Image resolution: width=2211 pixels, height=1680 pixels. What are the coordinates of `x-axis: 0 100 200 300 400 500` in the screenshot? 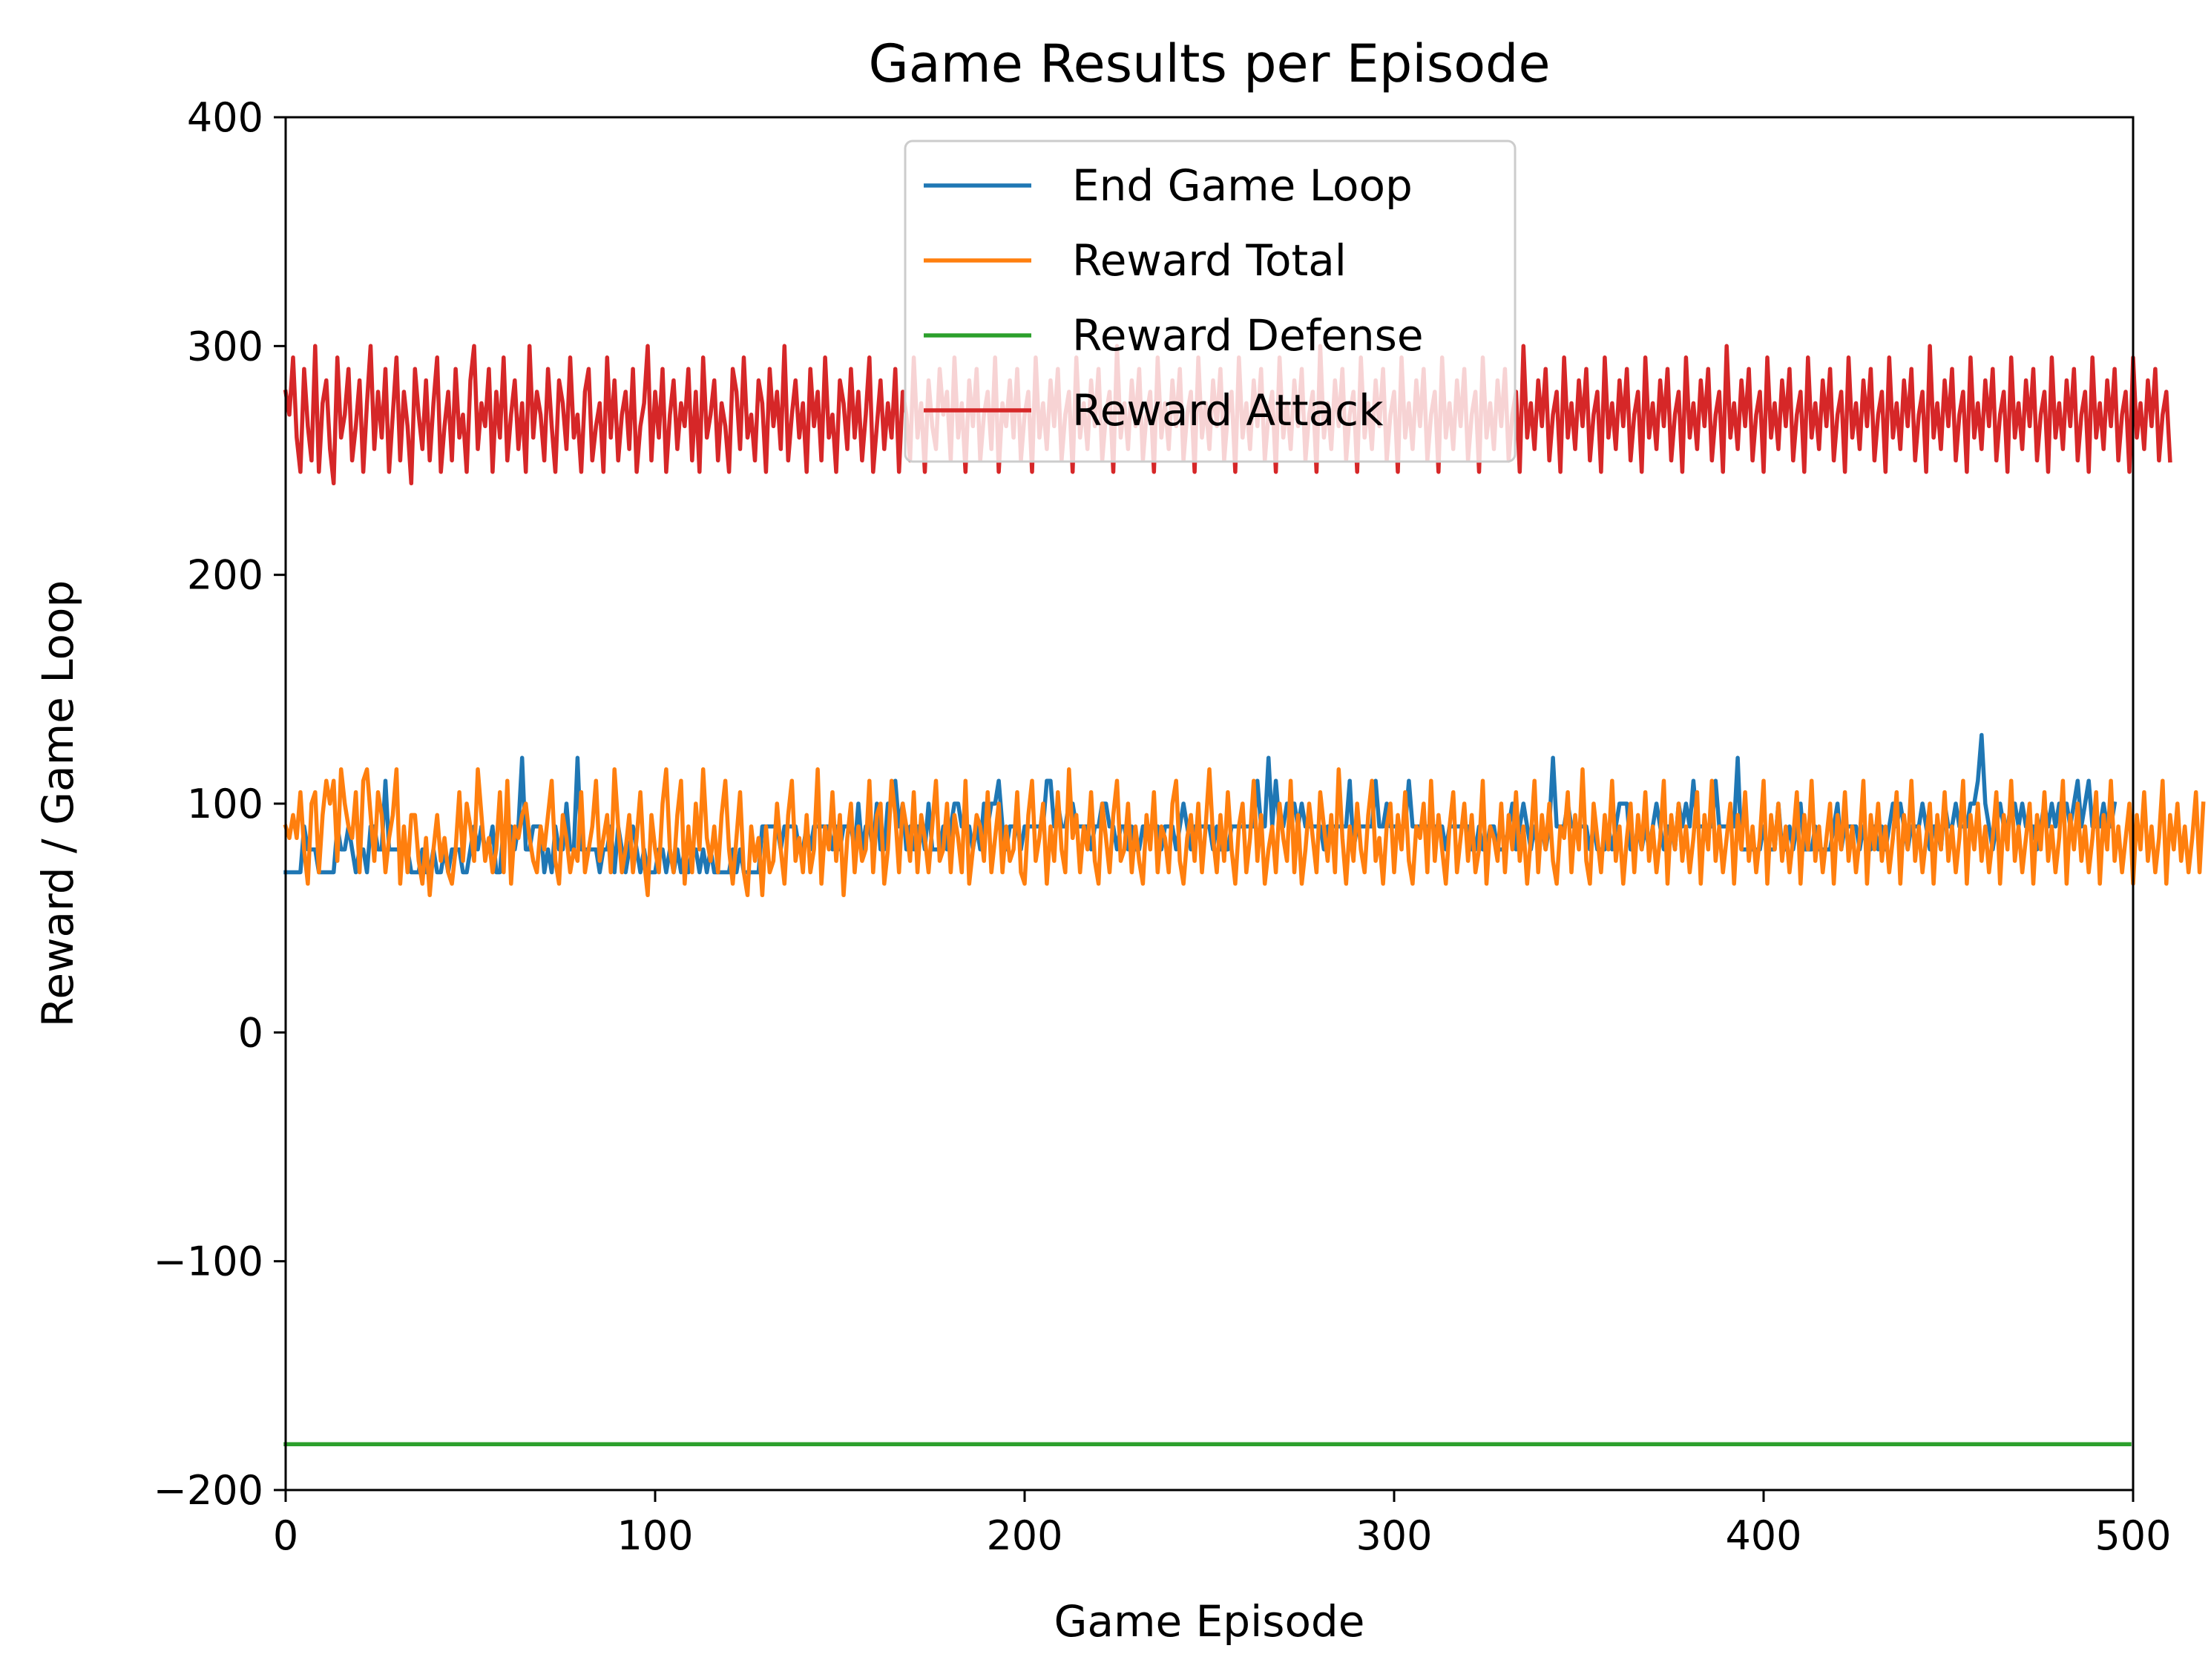 It's located at (1223, 1525).